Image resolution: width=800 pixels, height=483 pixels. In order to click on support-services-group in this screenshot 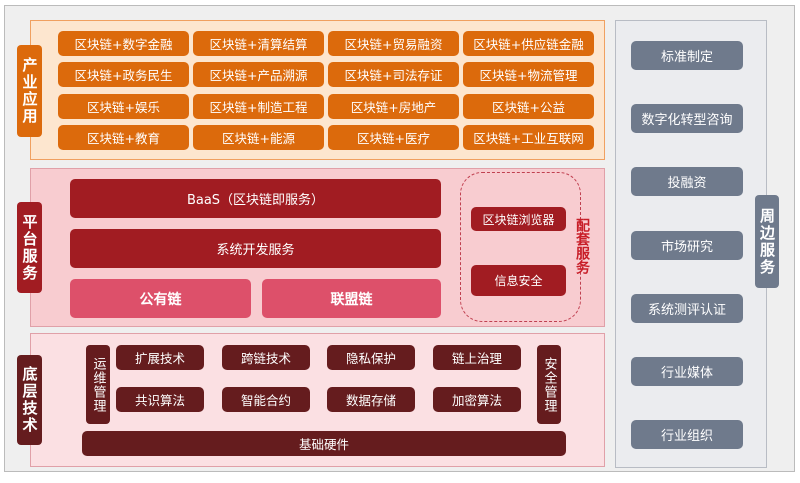, I will do `click(520, 247)`.